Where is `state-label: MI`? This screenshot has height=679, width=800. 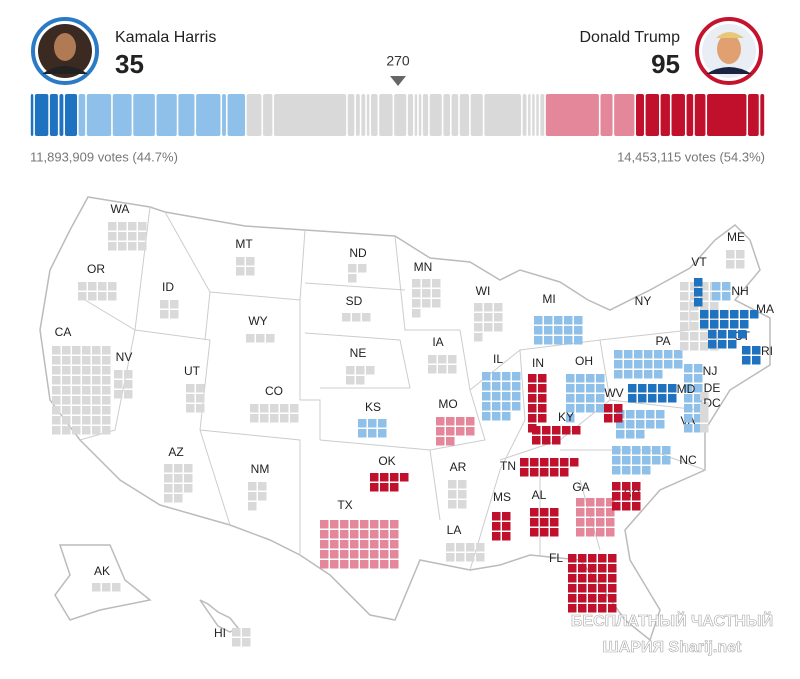
state-label: MI is located at coordinates (548, 299).